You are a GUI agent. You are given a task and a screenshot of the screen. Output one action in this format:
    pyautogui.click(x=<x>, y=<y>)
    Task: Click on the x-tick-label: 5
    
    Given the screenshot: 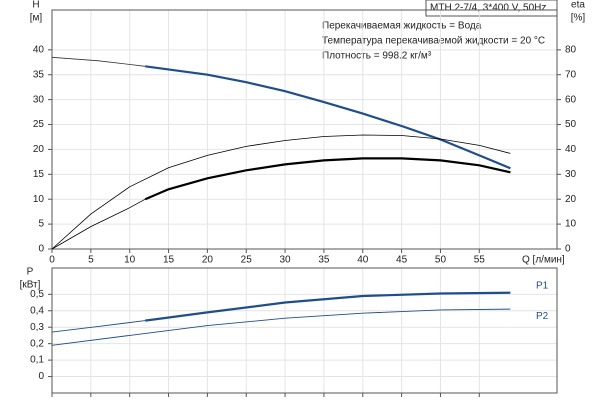 What is the action you would take?
    pyautogui.click(x=91, y=260)
    